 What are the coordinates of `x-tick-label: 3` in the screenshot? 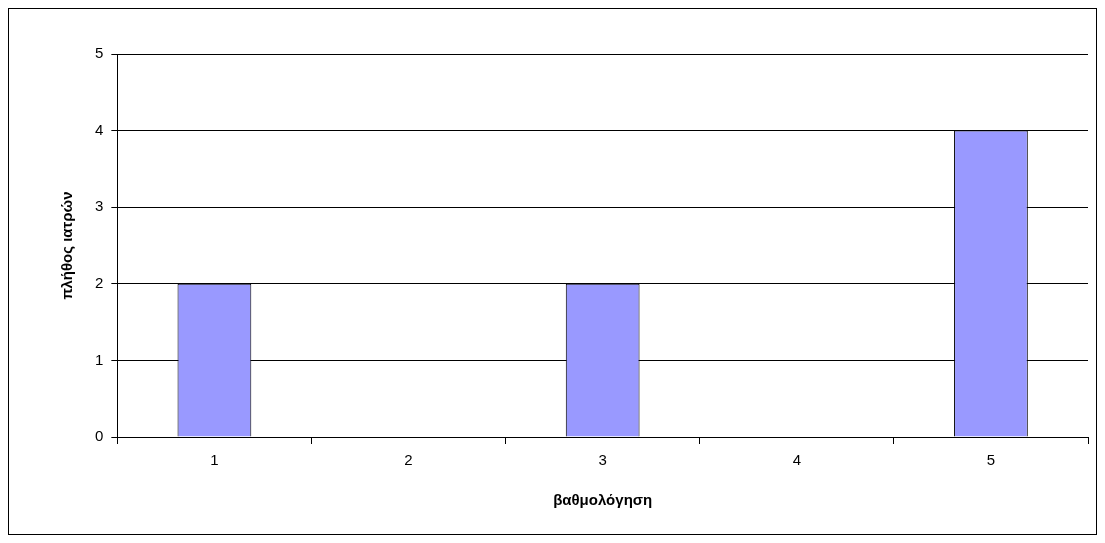 It's located at (602, 460).